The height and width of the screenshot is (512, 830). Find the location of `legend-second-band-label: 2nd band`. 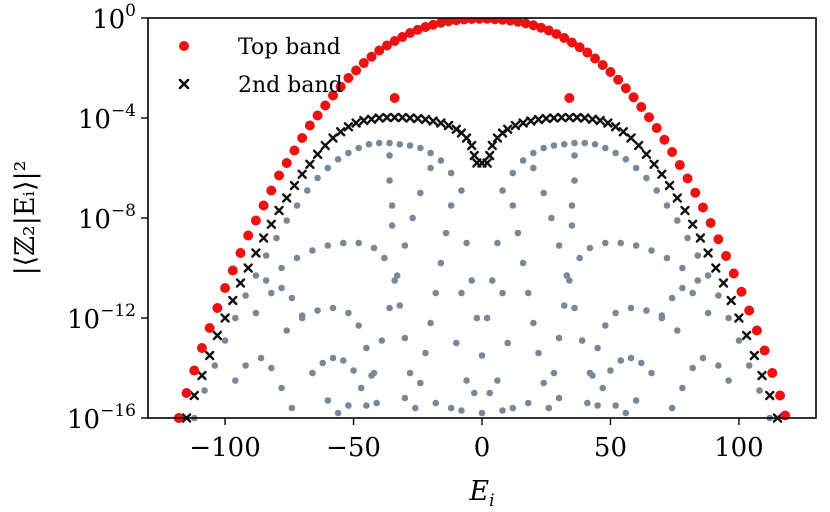

legend-second-band-label: 2nd band is located at coordinates (290, 85).